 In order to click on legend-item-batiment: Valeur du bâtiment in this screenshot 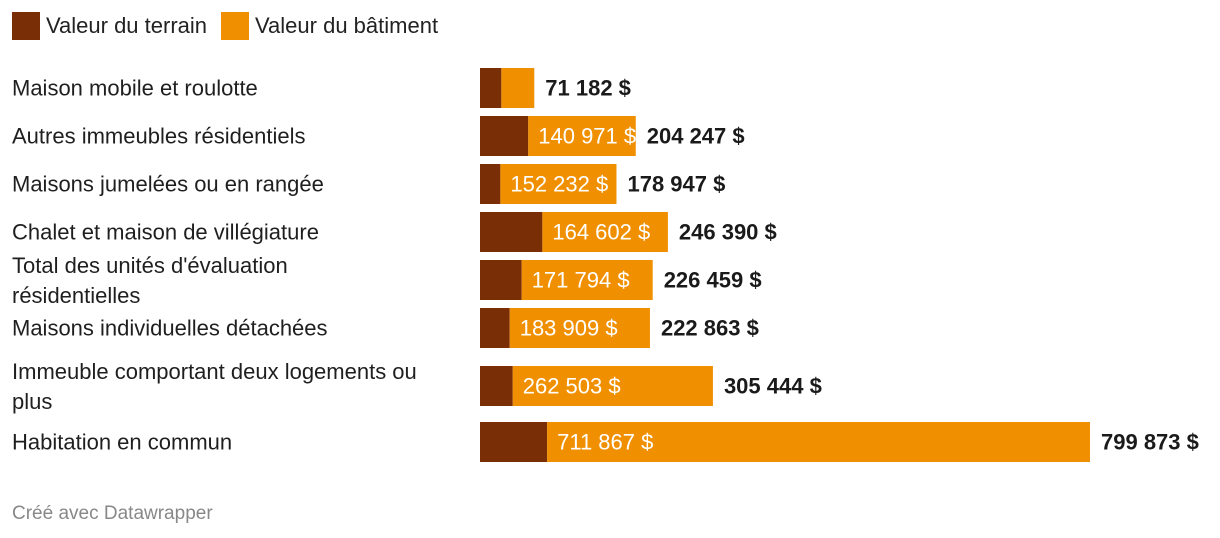, I will do `click(329, 26)`.